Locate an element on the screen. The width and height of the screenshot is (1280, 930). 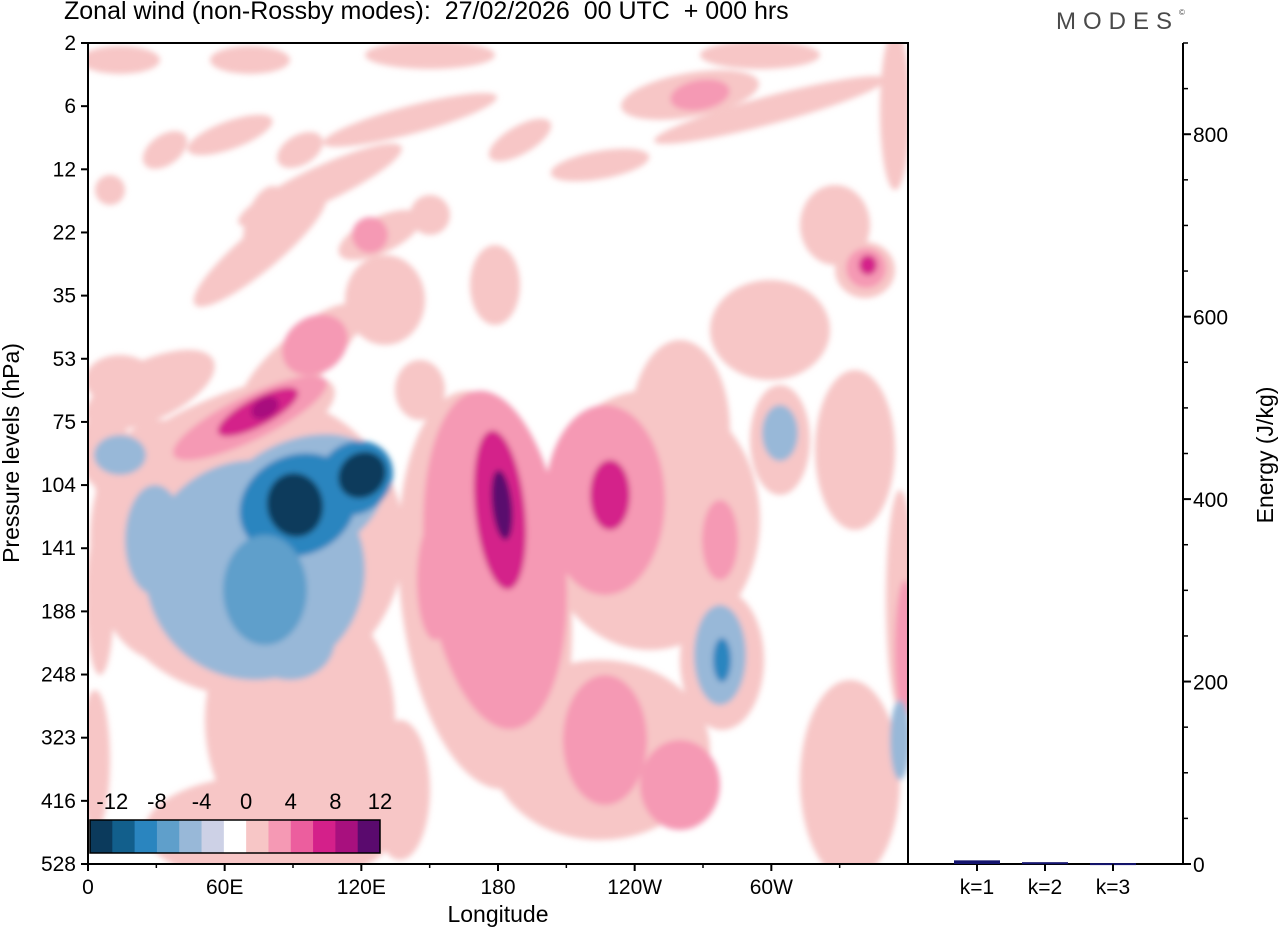
x-axis-label: Longitude is located at coordinates (497, 914).